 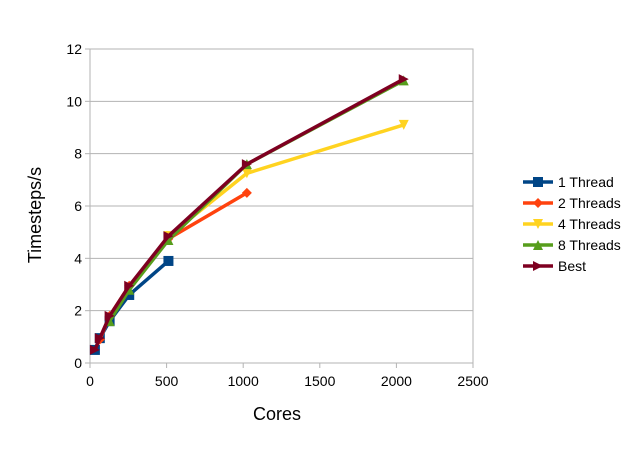 I want to click on legend-label: Best, so click(x=572, y=266).